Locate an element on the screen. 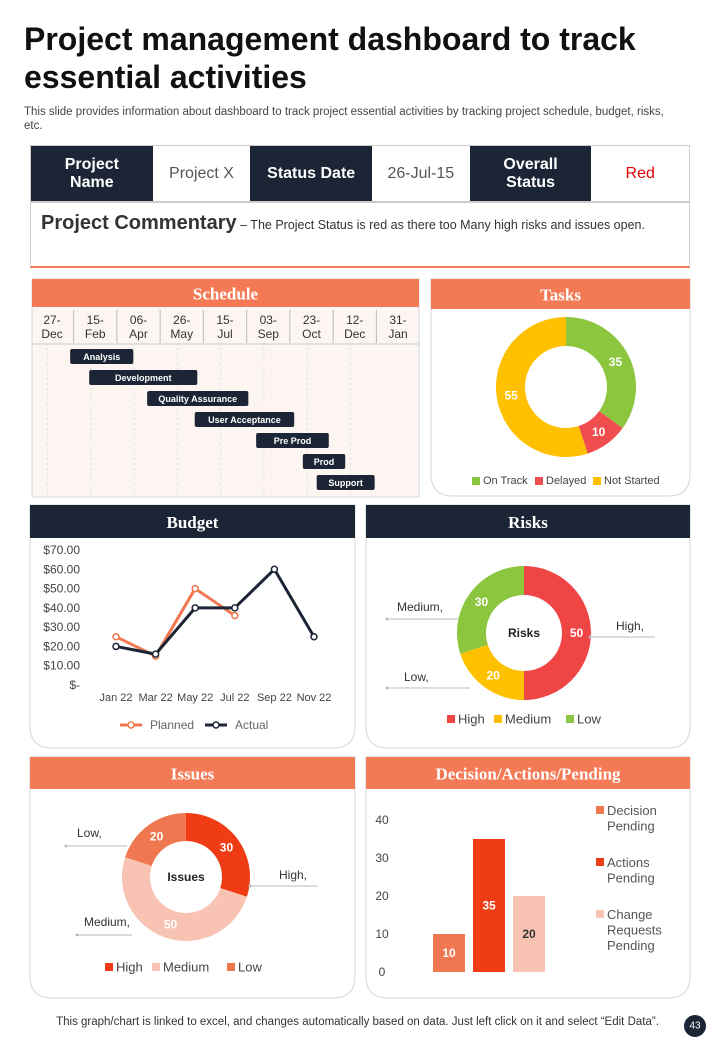 This screenshot has width=720, height=1040. x-tick-label: May 22 is located at coordinates (195, 698).